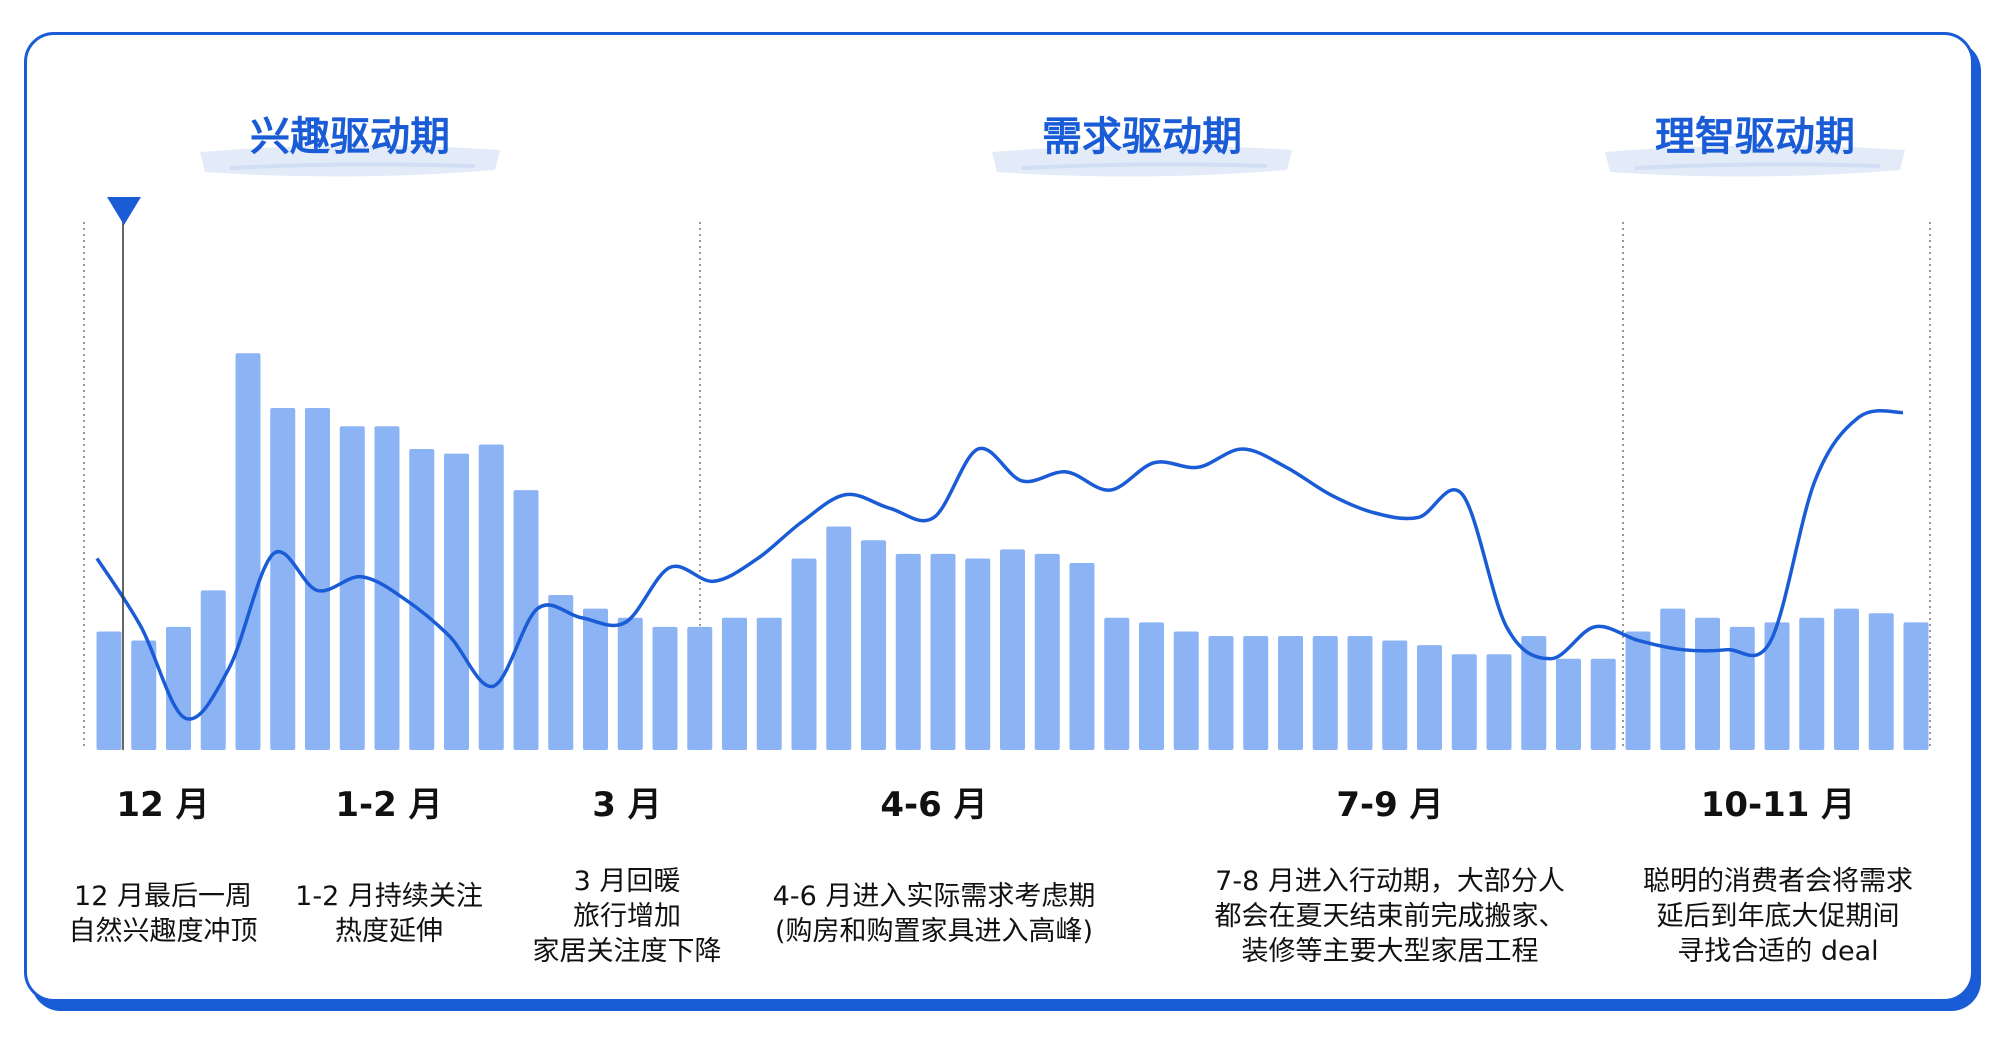 The height and width of the screenshot is (1041, 2002). Describe the element at coordinates (1755, 137) in the screenshot. I see `phase-title: 理智驱动期` at that location.